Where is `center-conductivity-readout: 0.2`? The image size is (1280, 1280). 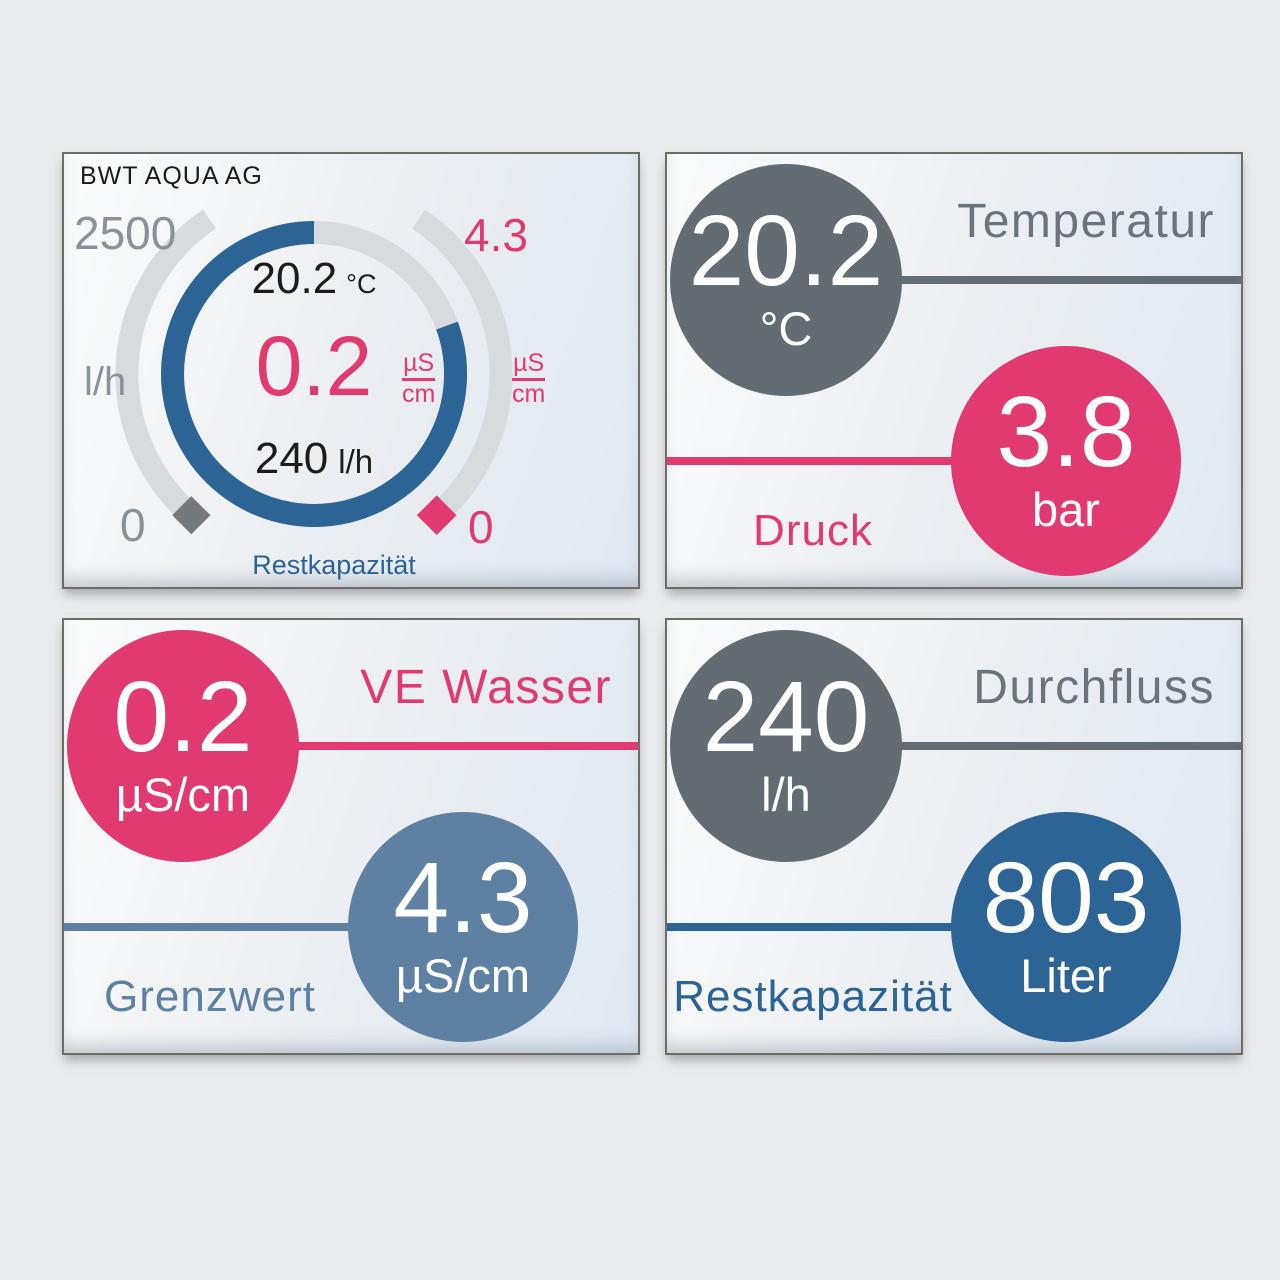 center-conductivity-readout: 0.2 is located at coordinates (314, 366).